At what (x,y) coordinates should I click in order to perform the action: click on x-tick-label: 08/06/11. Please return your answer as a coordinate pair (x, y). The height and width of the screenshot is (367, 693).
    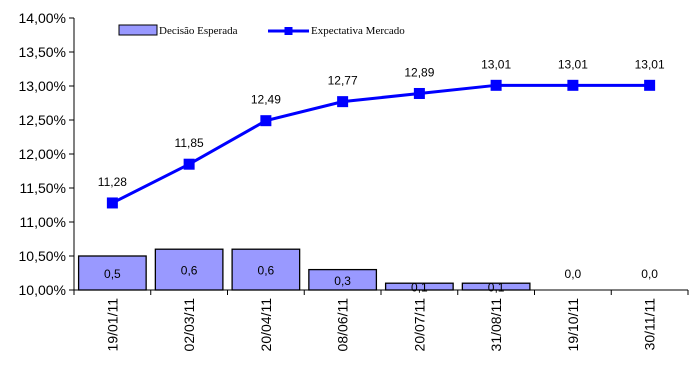
    Looking at the image, I should click on (343, 325).